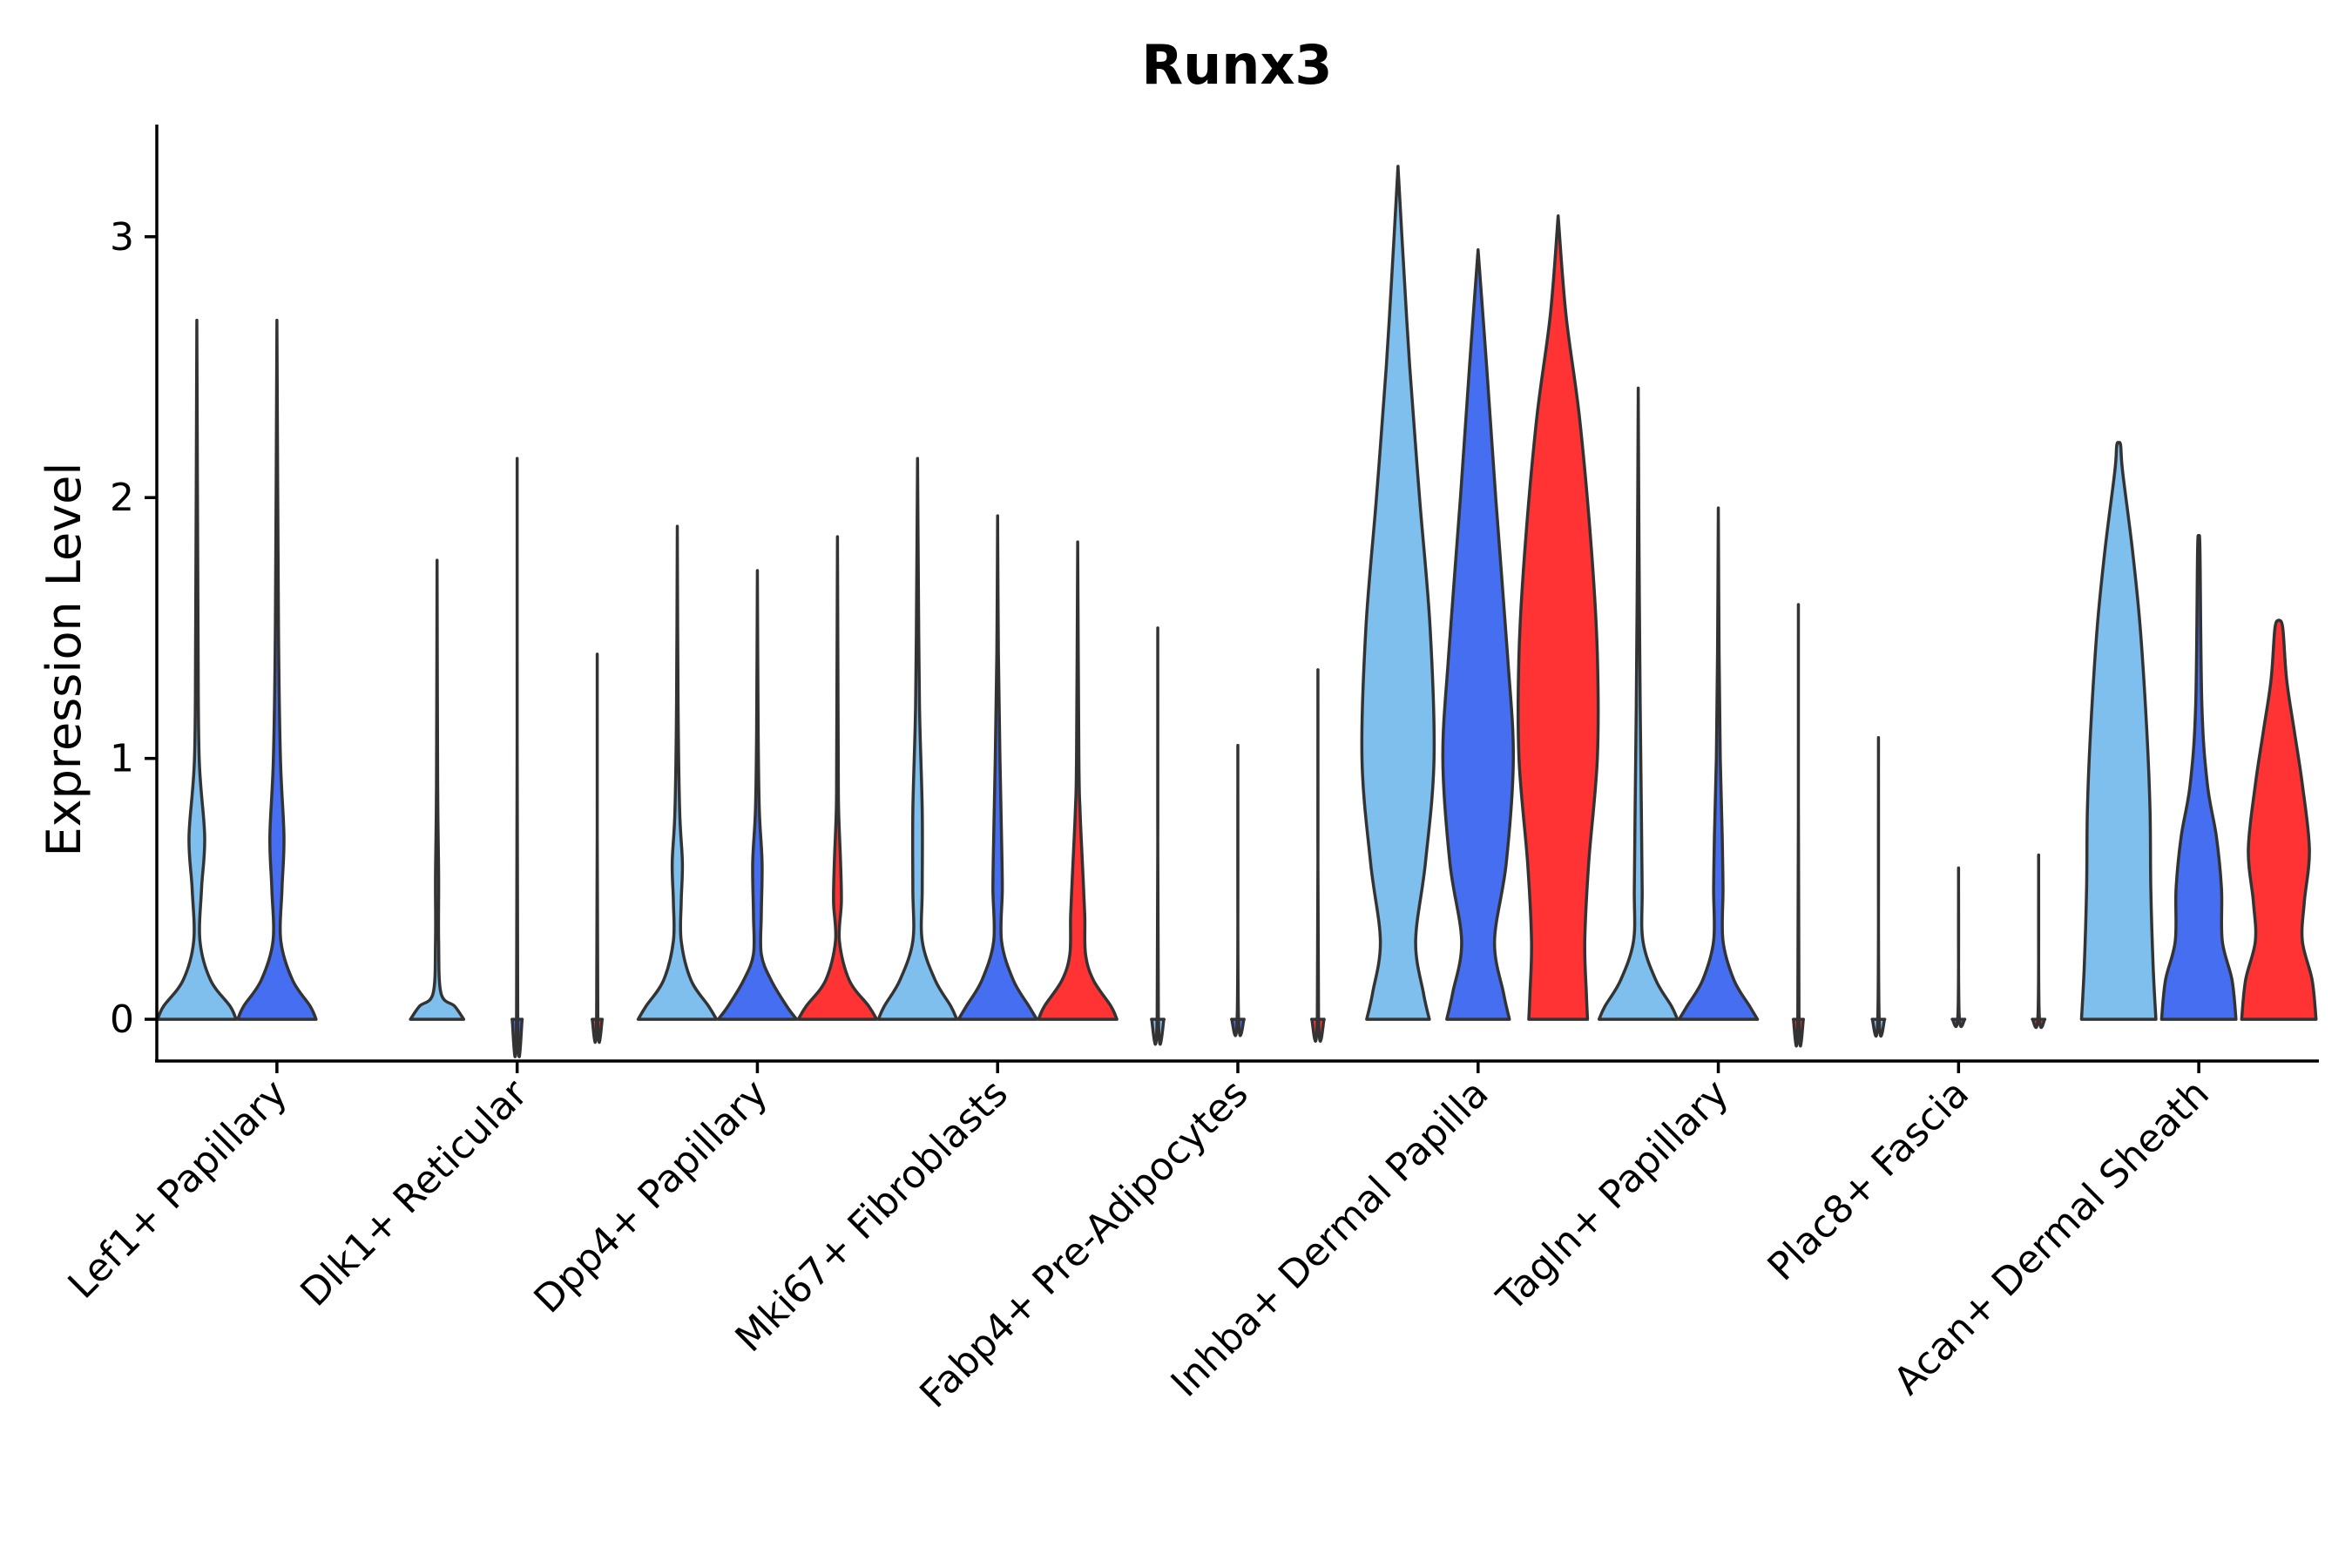 This screenshot has width=2352, height=1568. I want to click on x-tick-label: Plac8+ Fascia, so click(1869, 1181).